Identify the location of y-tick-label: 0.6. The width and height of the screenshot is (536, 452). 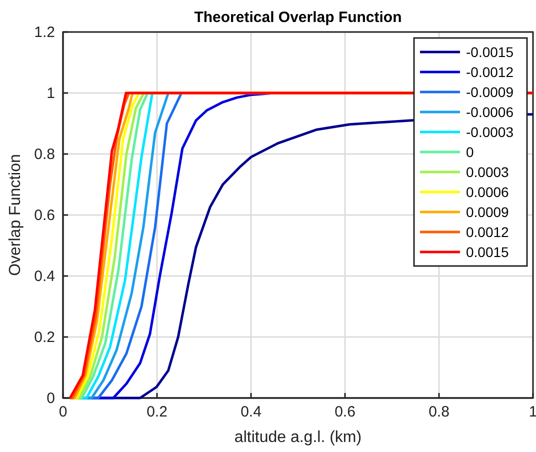
(44, 215).